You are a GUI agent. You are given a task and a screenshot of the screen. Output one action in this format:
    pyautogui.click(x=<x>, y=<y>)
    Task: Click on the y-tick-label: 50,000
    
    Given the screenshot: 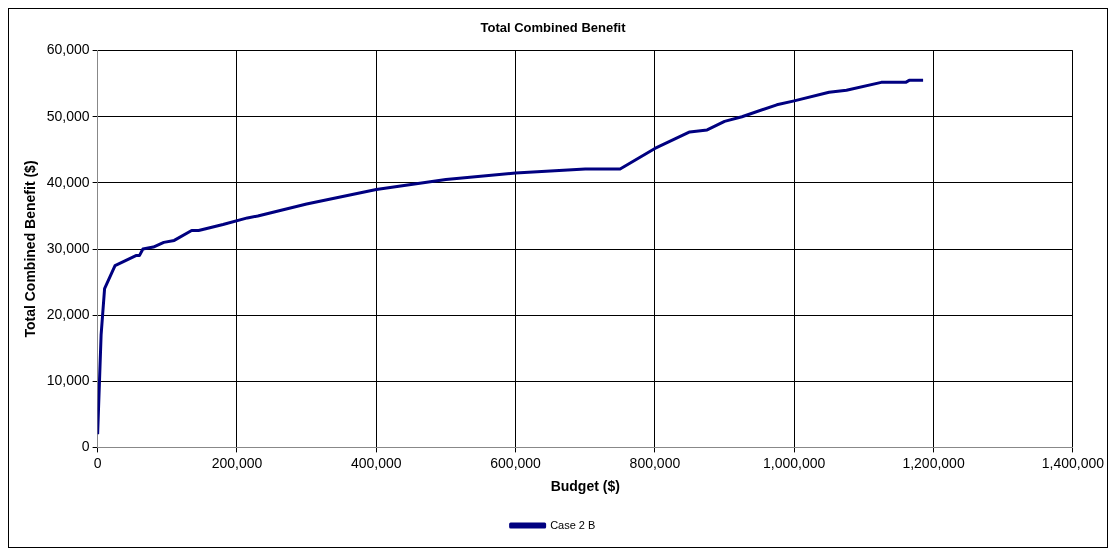 What is the action you would take?
    pyautogui.click(x=68, y=115)
    